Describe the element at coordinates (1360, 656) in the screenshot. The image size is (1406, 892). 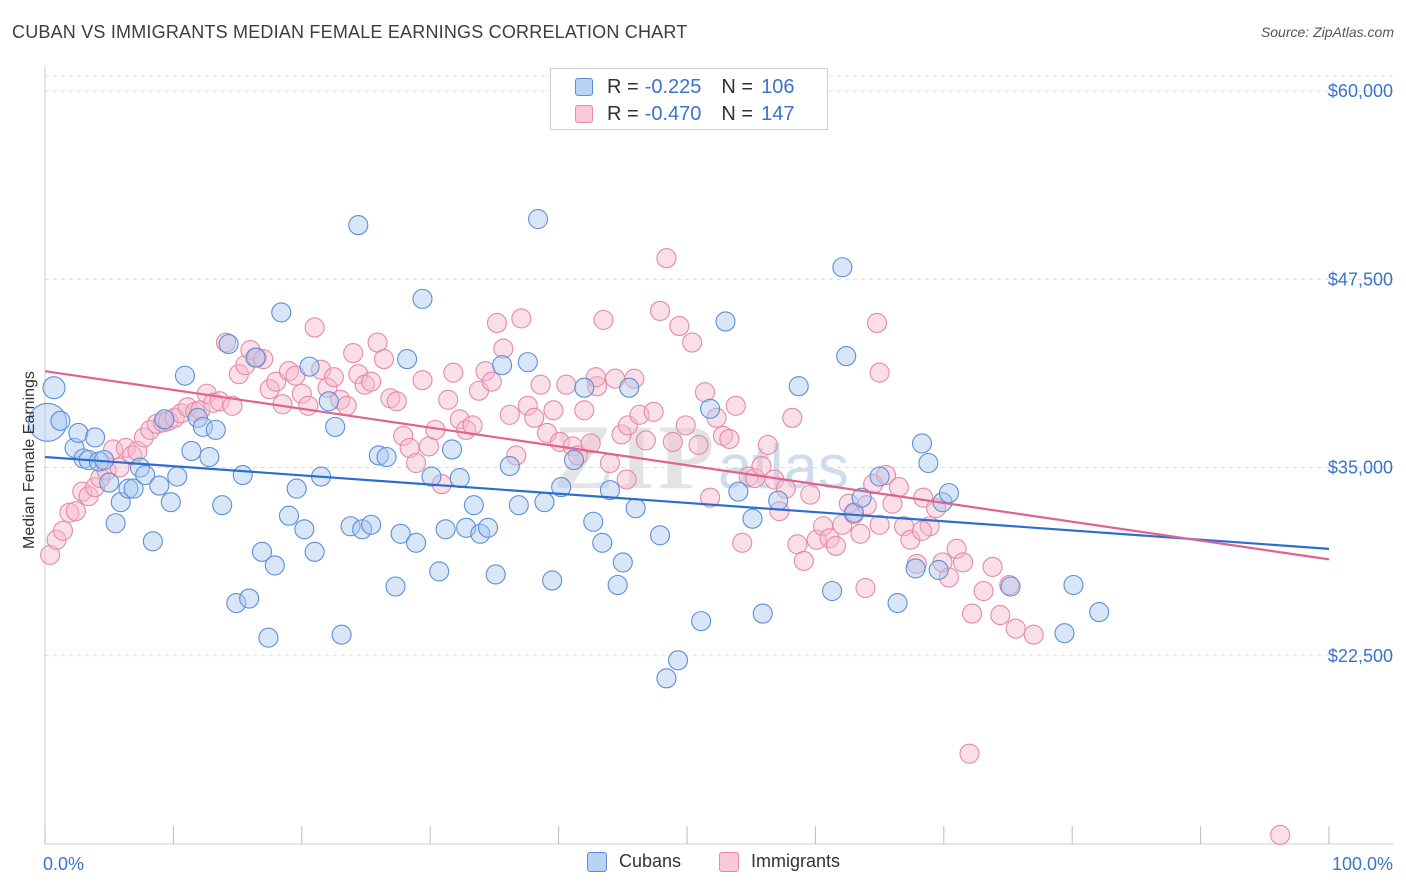
I see `y-tick-label: $22,500` at that location.